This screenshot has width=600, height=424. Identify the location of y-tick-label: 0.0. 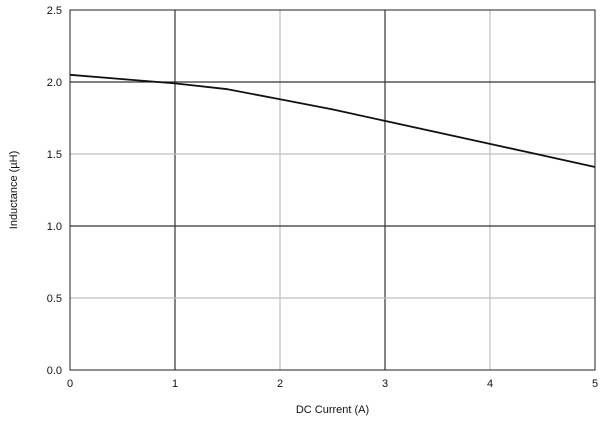
(54, 371).